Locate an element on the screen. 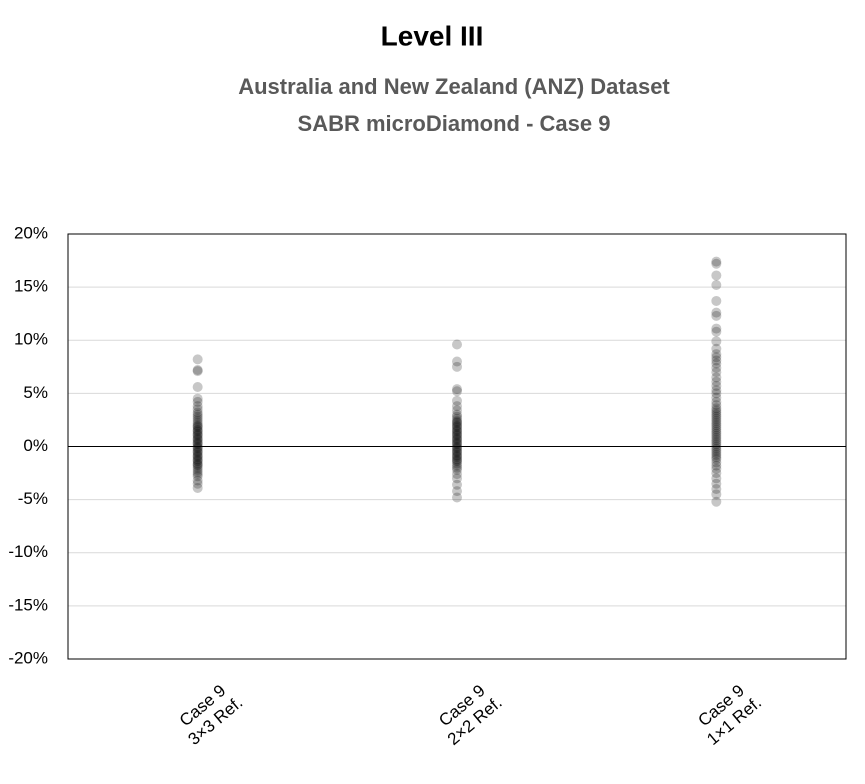 The height and width of the screenshot is (784, 865). y-tick-label: 5% is located at coordinates (35, 392).